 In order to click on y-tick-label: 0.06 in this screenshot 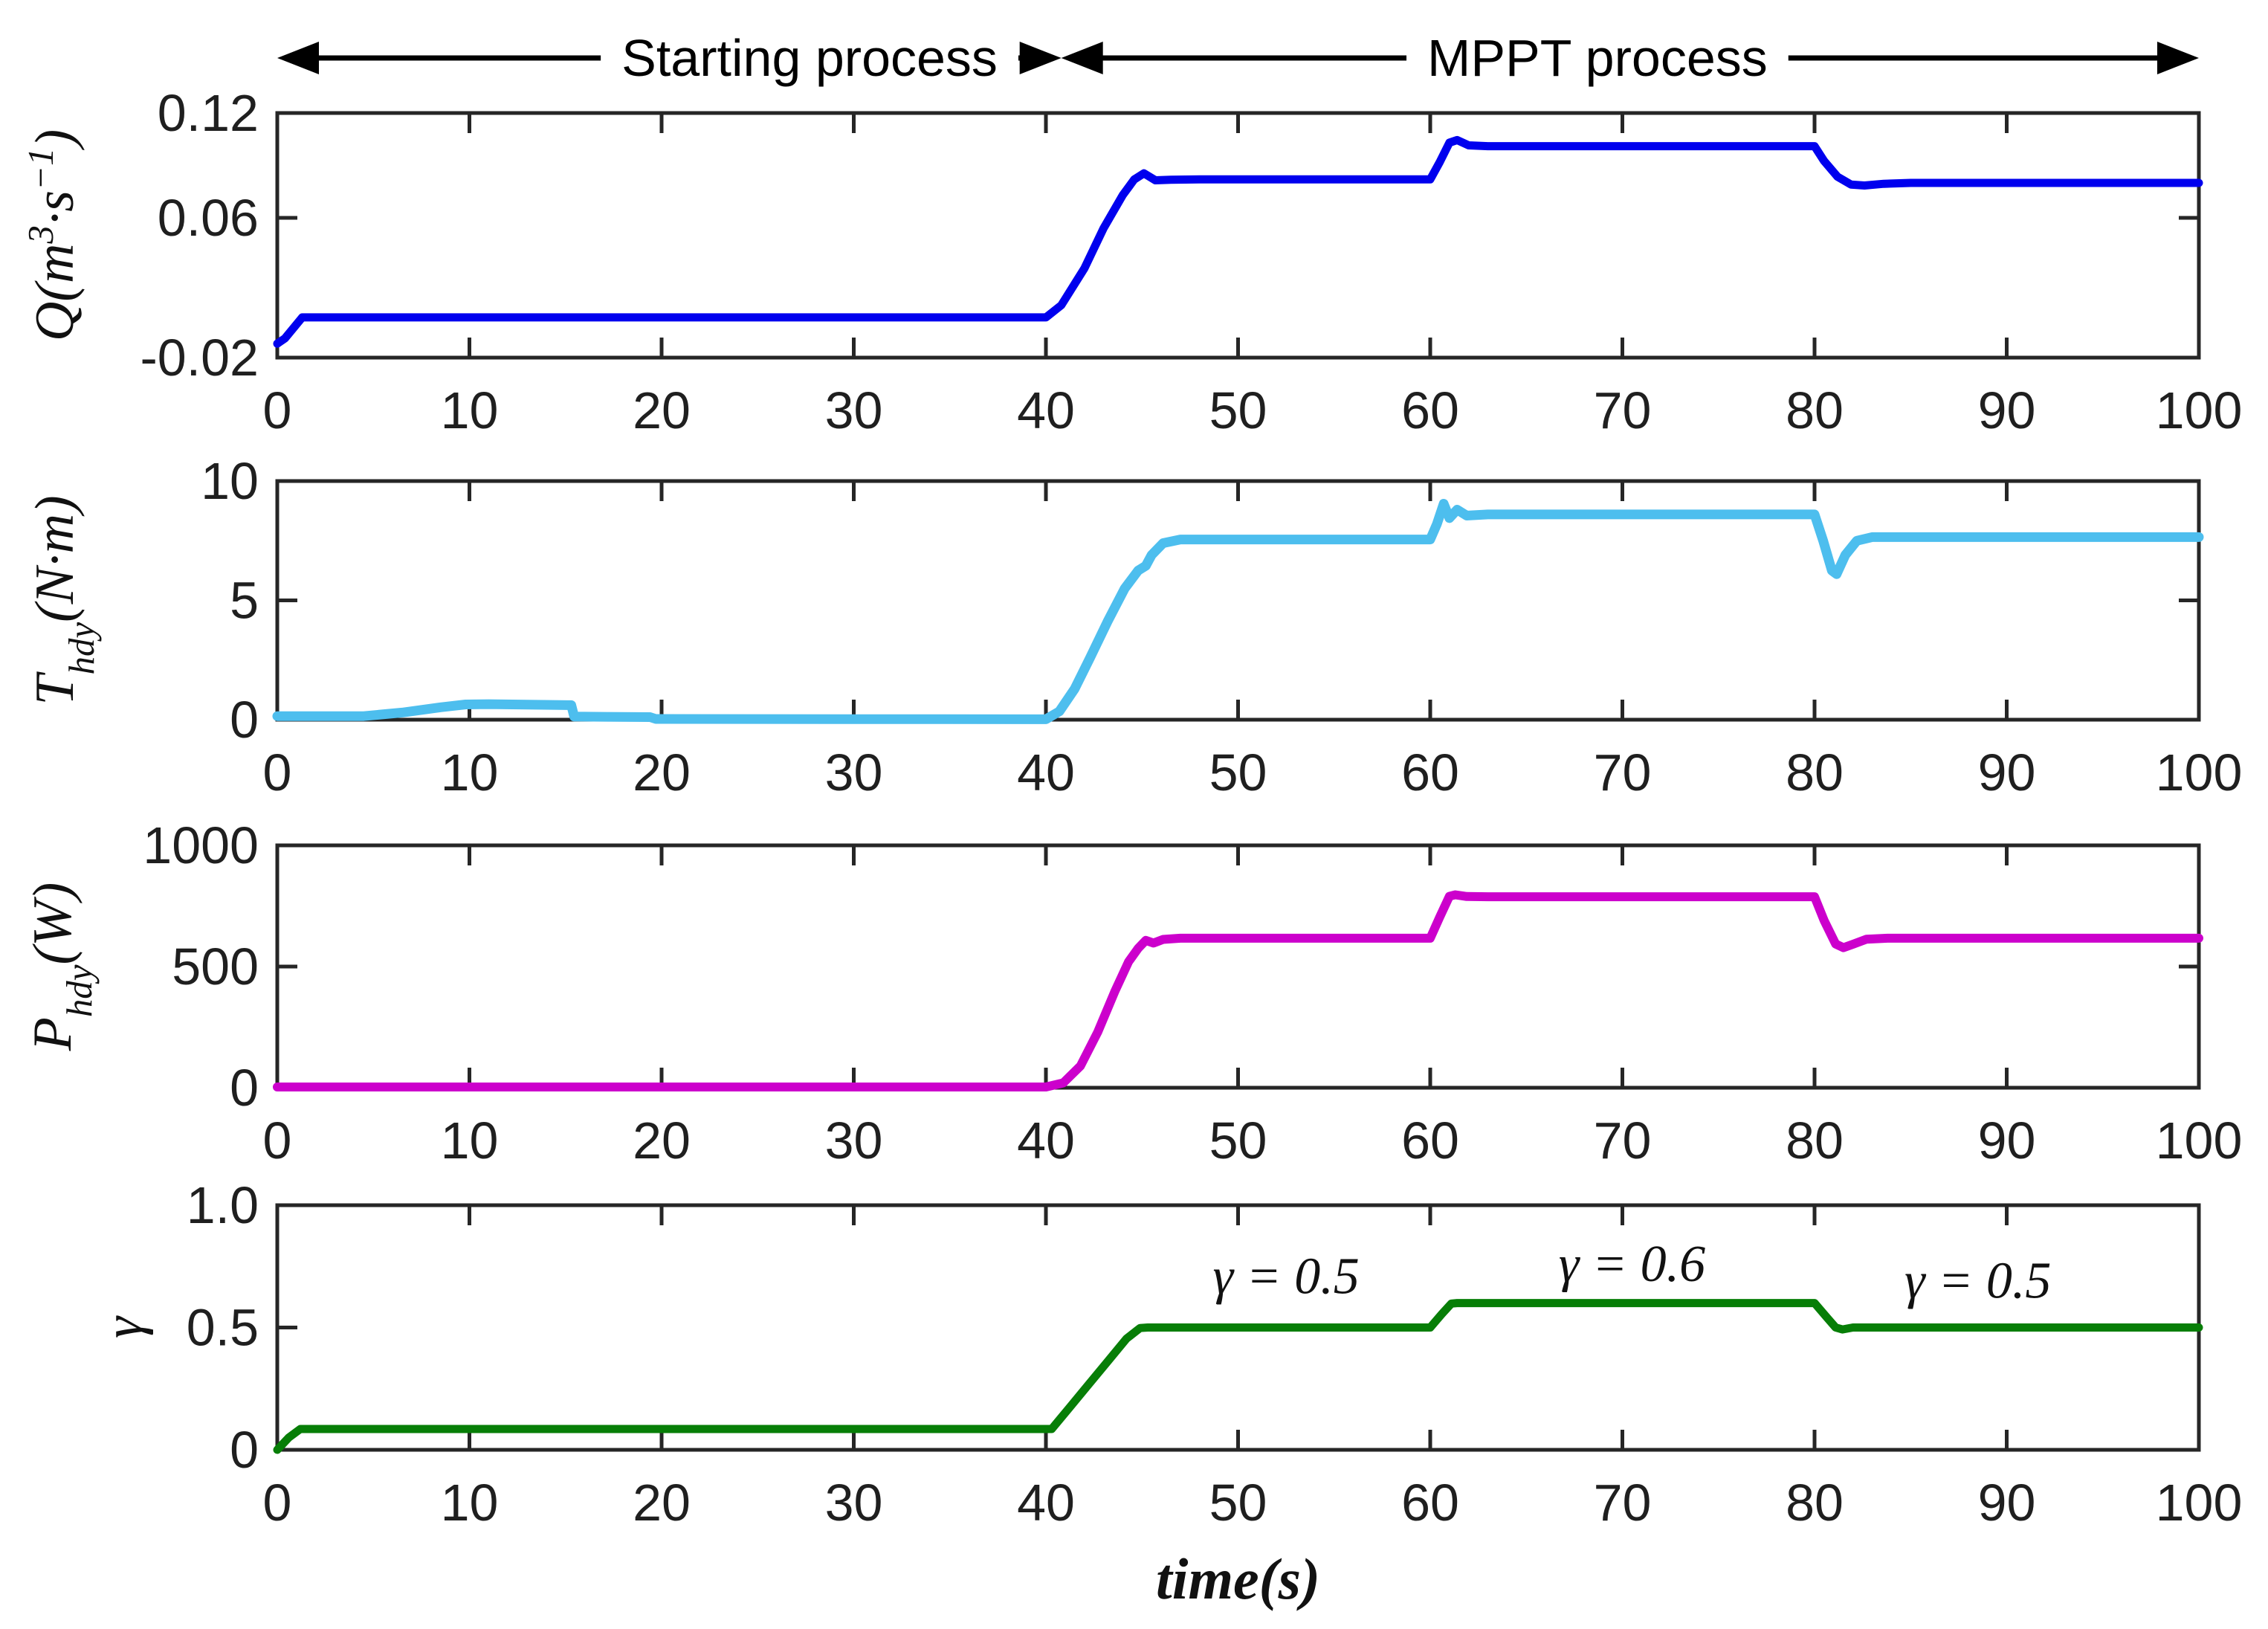, I will do `click(209, 218)`.